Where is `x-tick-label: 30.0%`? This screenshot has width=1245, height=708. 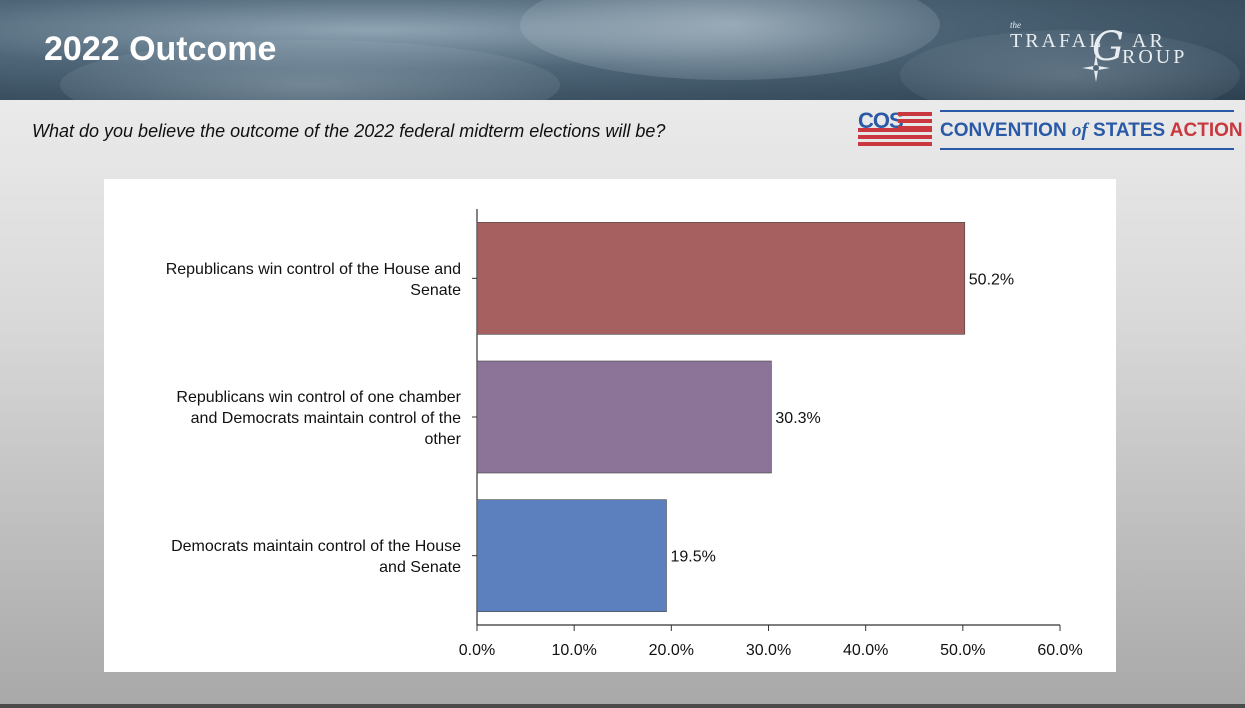
x-tick-label: 30.0% is located at coordinates (768, 650).